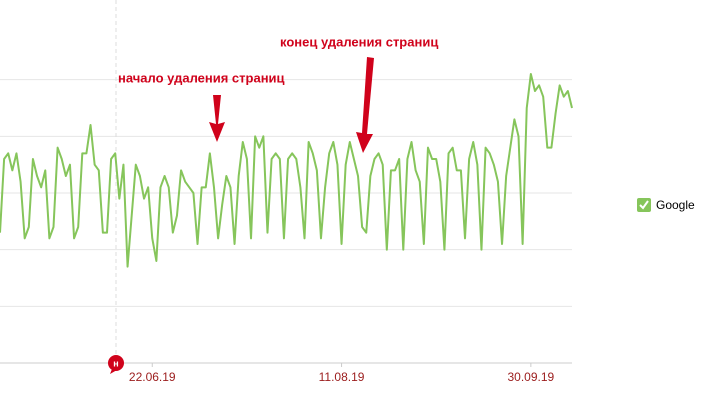  What do you see at coordinates (359, 41) in the screenshot?
I see `annotation: конец удаления страниц` at bounding box center [359, 41].